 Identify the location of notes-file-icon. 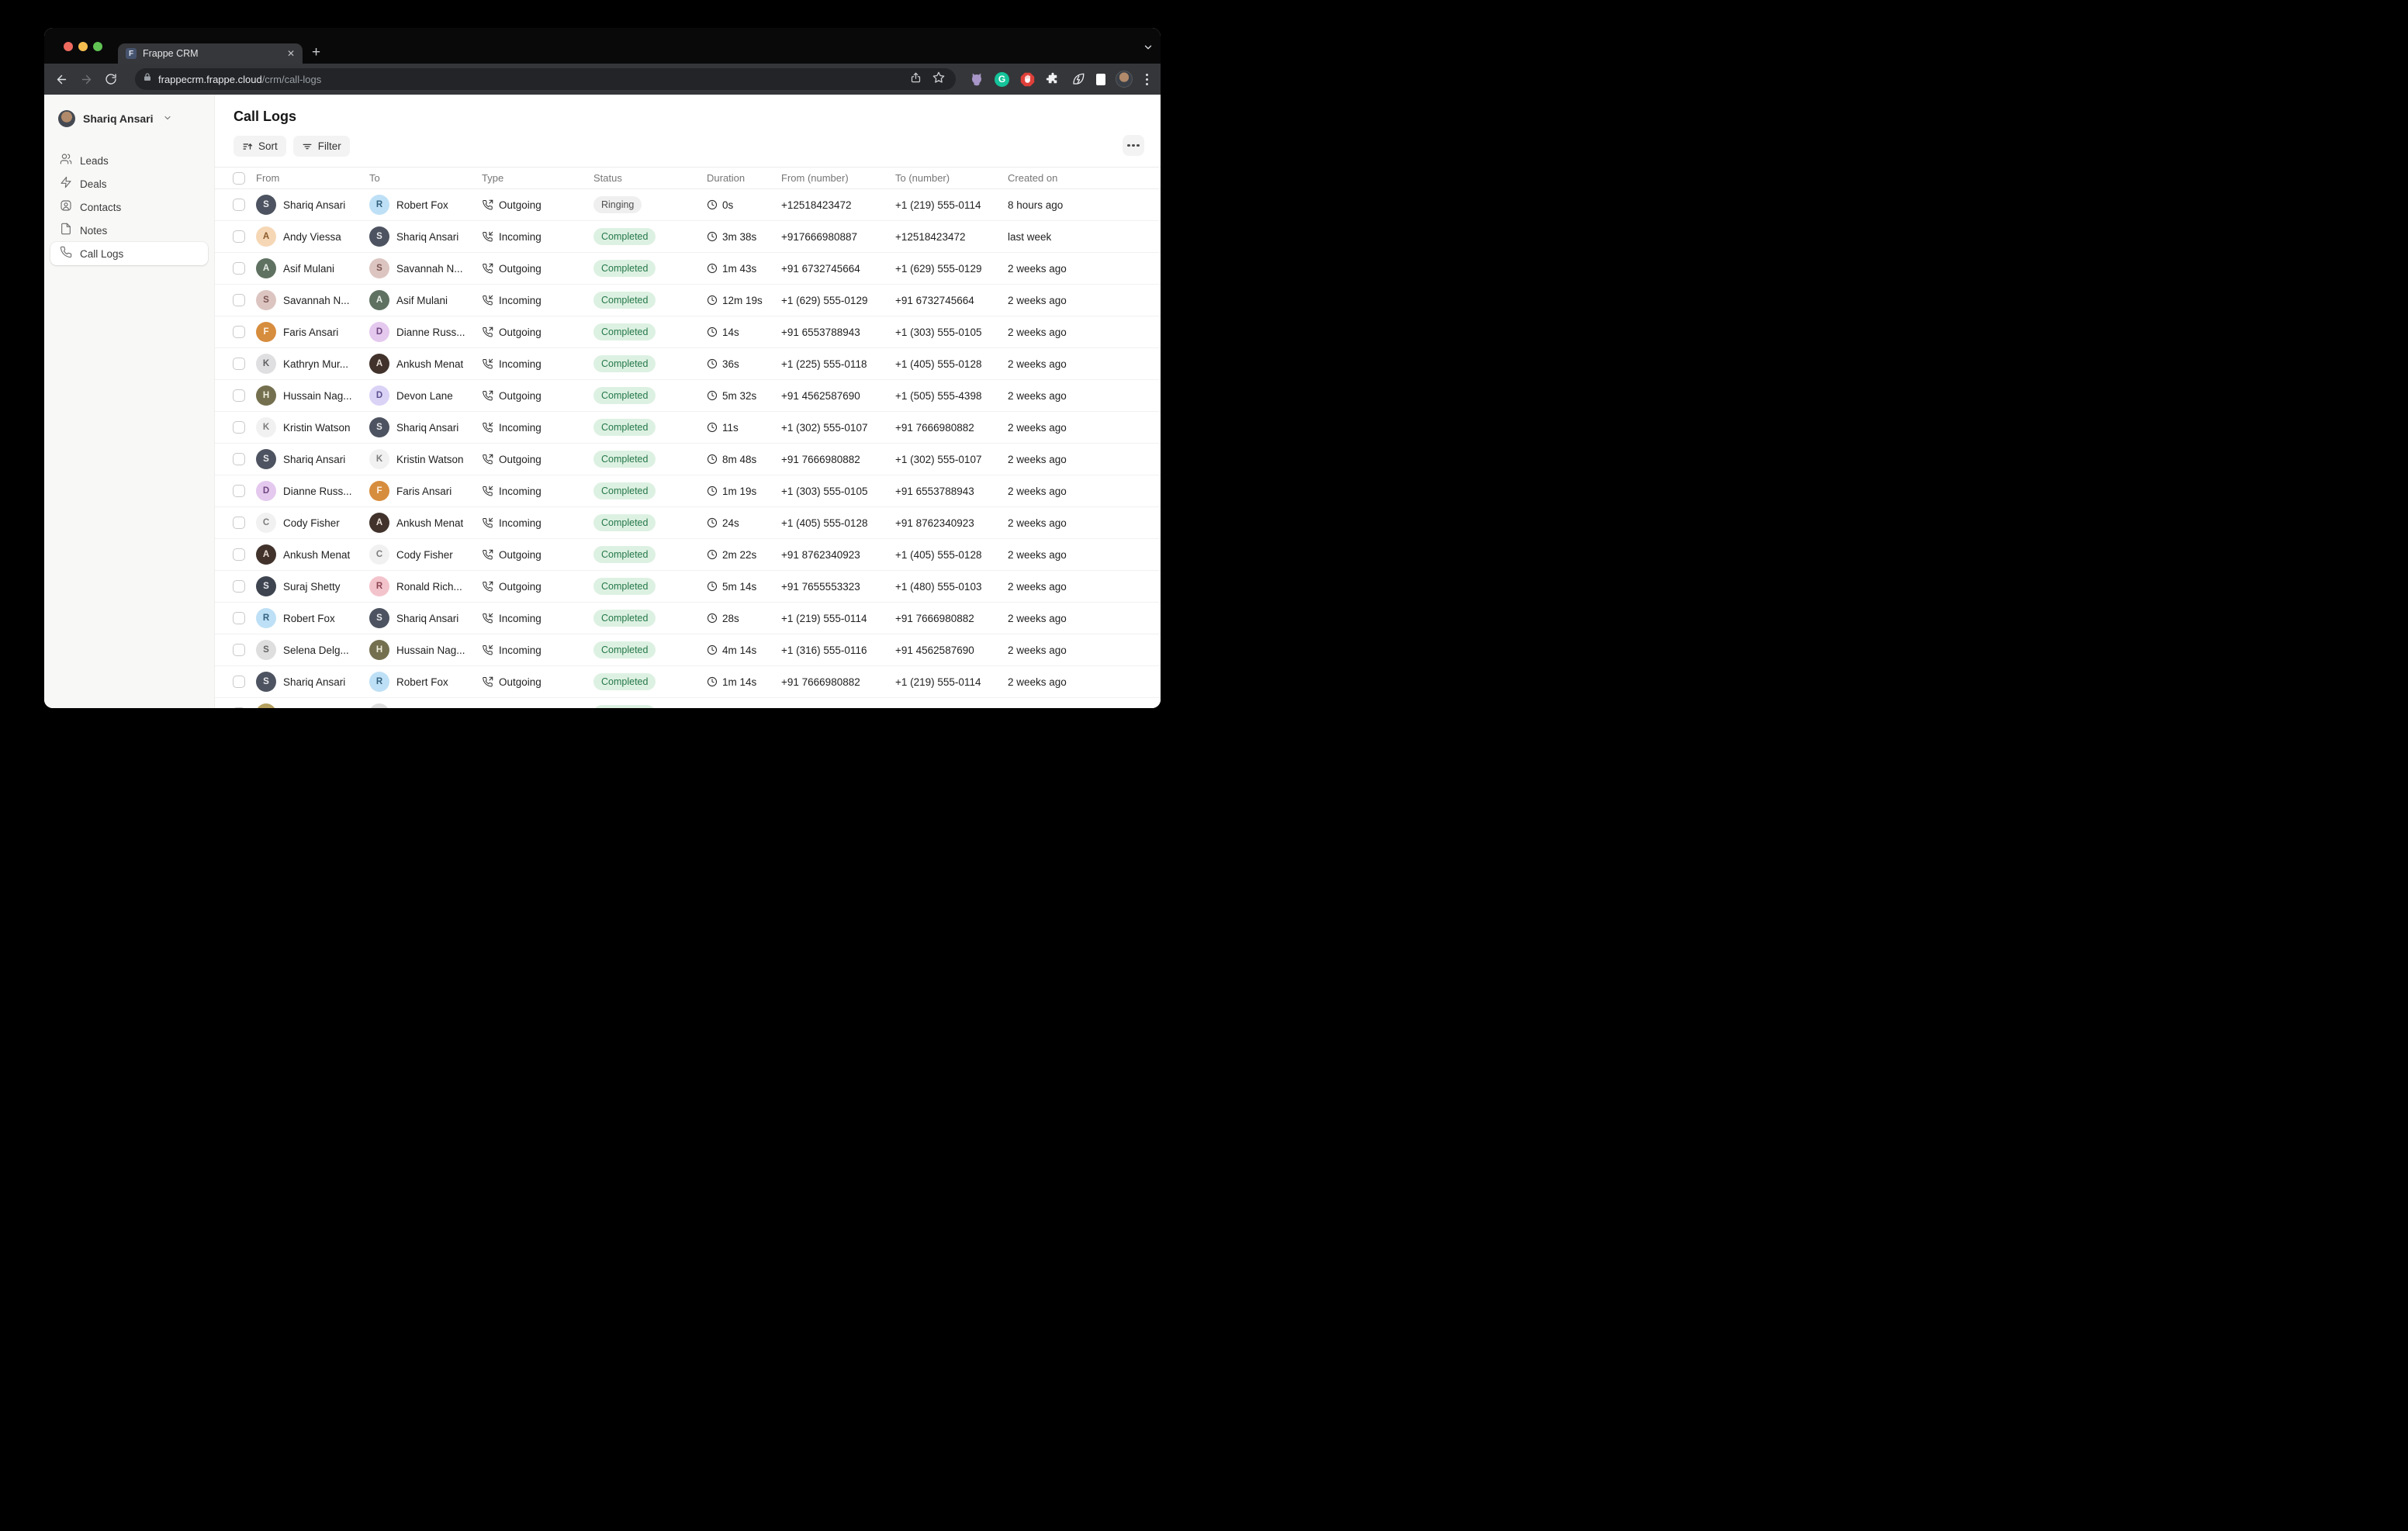
(66, 231).